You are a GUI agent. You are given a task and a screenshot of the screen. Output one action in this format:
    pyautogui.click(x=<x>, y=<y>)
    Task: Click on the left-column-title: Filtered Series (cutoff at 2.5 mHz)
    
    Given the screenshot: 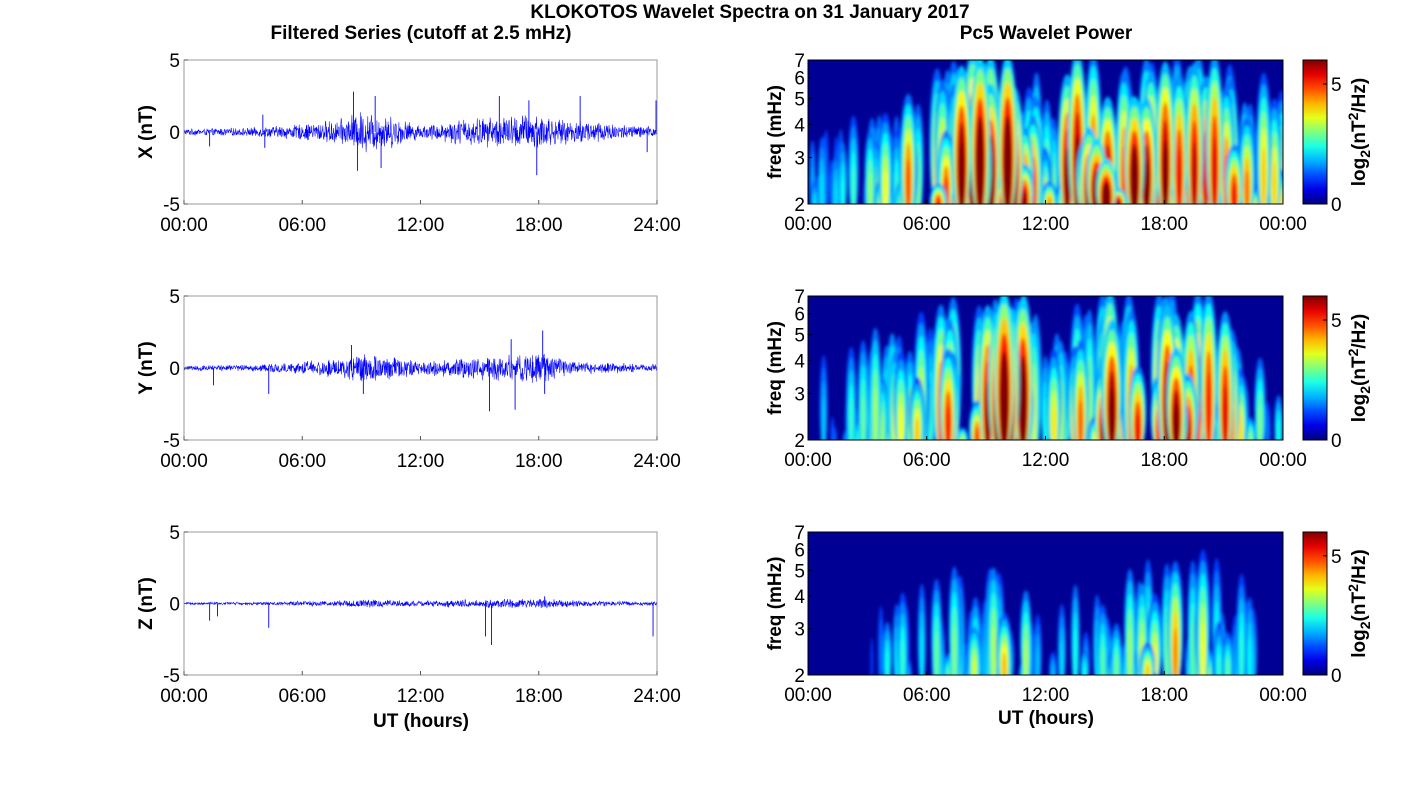 What is the action you would take?
    pyautogui.click(x=421, y=33)
    